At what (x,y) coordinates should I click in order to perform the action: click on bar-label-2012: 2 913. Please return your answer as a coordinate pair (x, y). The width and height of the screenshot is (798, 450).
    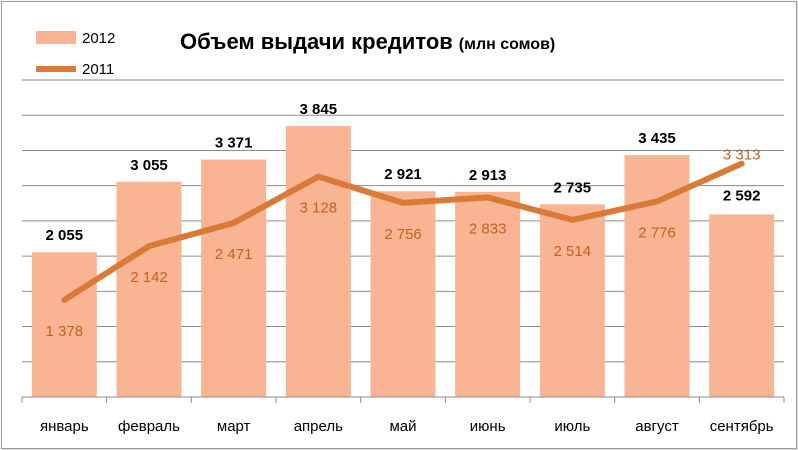
    Looking at the image, I should click on (488, 175).